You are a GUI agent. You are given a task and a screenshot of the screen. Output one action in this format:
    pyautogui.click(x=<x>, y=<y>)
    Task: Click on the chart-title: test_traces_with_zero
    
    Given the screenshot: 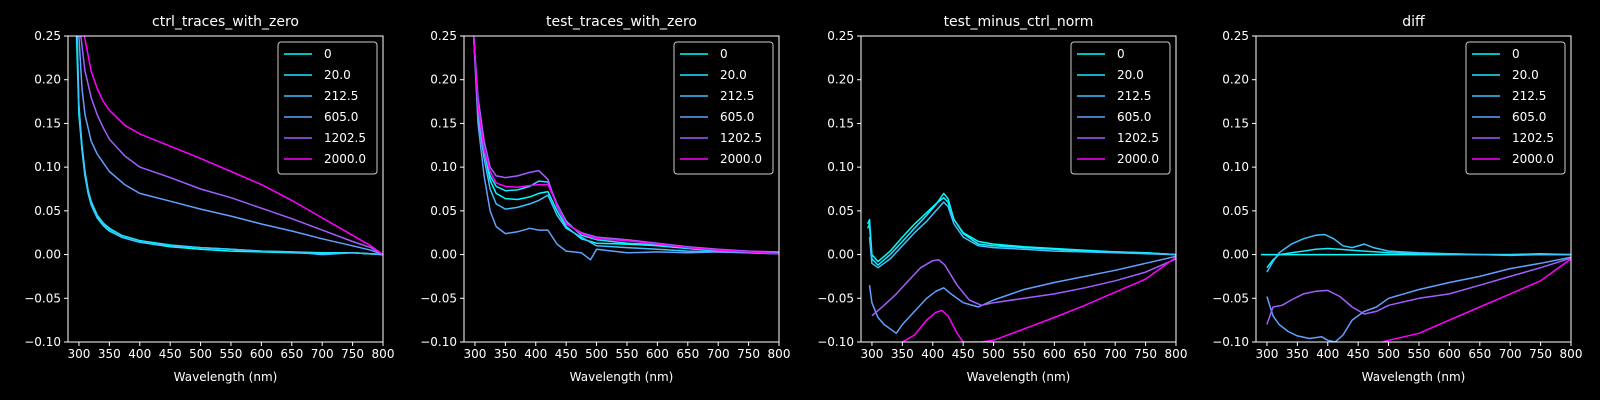 What is the action you would take?
    pyautogui.click(x=621, y=22)
    